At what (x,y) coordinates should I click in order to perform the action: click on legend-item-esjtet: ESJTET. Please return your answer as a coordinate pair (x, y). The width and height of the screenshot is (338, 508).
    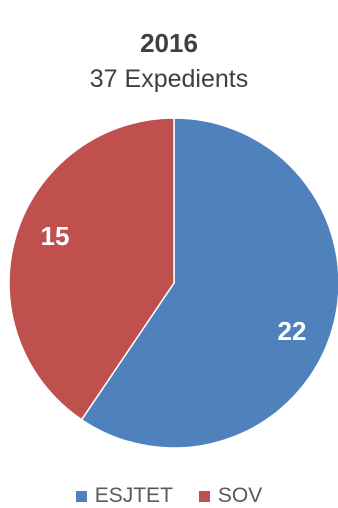
    Looking at the image, I should click on (124, 496).